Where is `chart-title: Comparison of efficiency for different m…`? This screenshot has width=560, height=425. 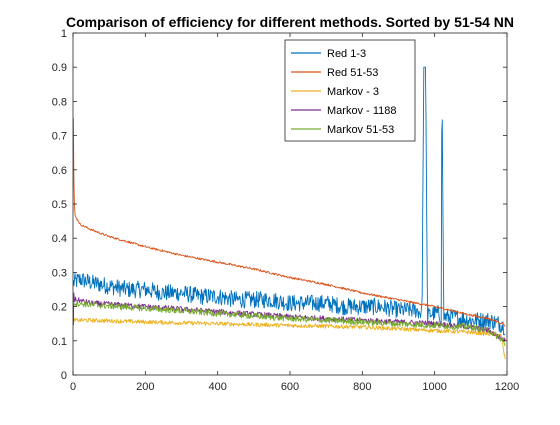 chart-title: Comparison of efficiency for different m… is located at coordinates (290, 22).